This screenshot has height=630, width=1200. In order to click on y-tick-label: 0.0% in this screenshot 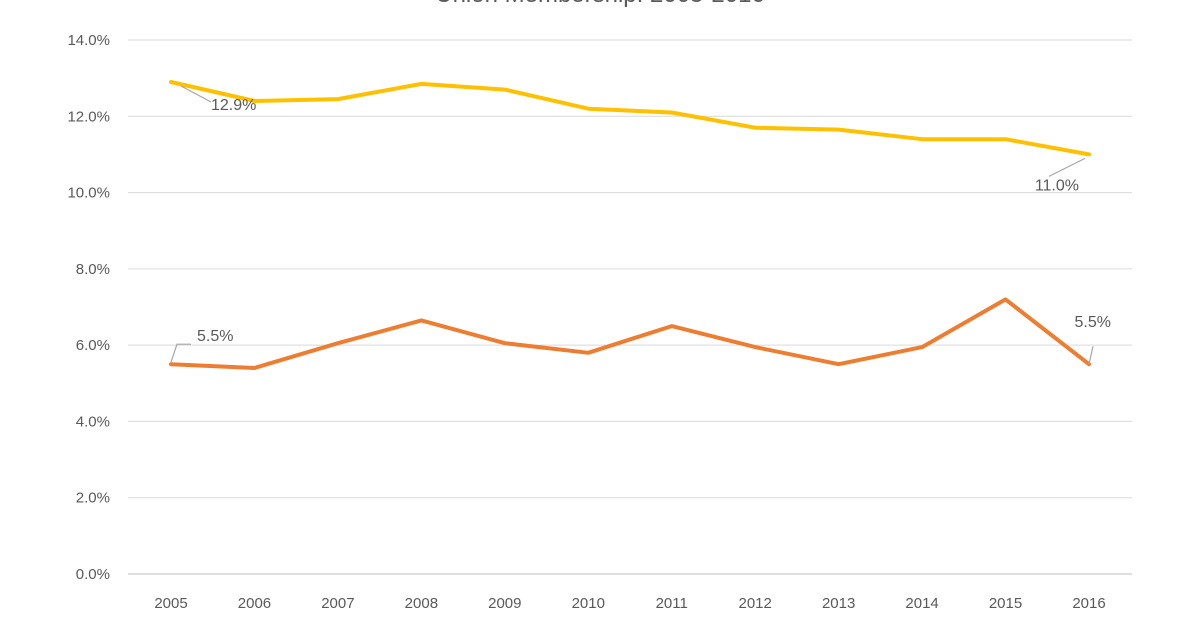, I will do `click(93, 574)`.